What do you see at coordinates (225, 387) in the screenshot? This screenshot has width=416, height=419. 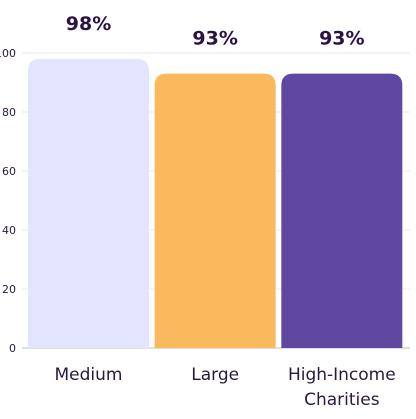 I see `x-axis: Medium Large High-Income Charities` at bounding box center [225, 387].